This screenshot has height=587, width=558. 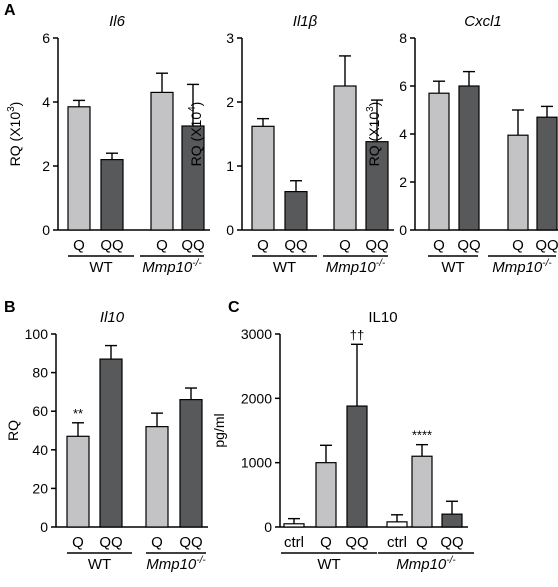 I want to click on panel-label-c: C, so click(x=234, y=307).